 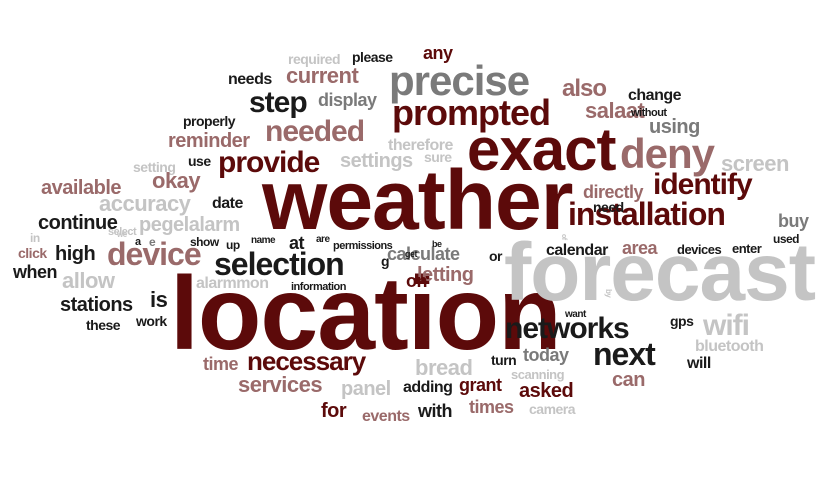 What do you see at coordinates (703, 184) in the screenshot?
I see `word-identify: identify` at bounding box center [703, 184].